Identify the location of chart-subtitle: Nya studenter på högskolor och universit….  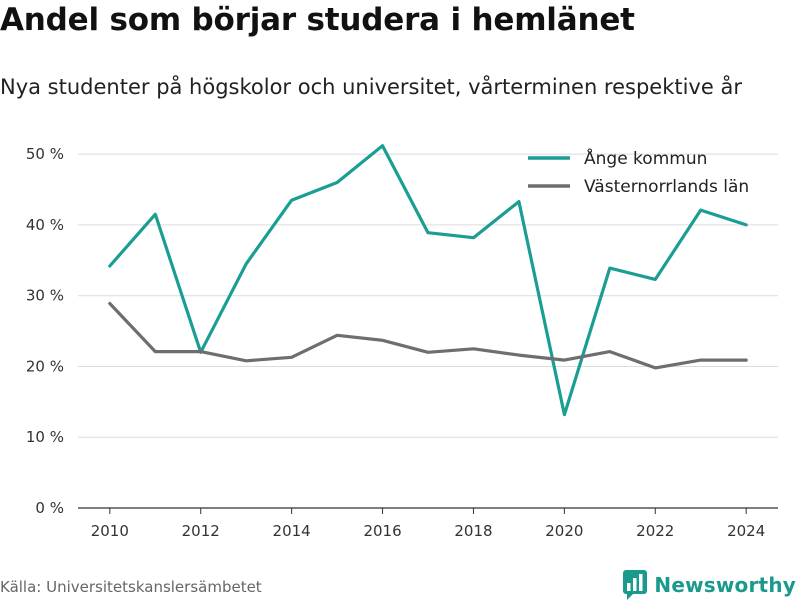
(371, 87).